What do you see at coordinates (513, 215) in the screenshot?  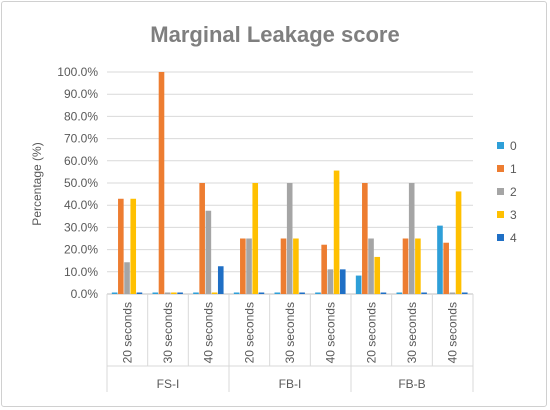 I see `legend-label: 3` at bounding box center [513, 215].